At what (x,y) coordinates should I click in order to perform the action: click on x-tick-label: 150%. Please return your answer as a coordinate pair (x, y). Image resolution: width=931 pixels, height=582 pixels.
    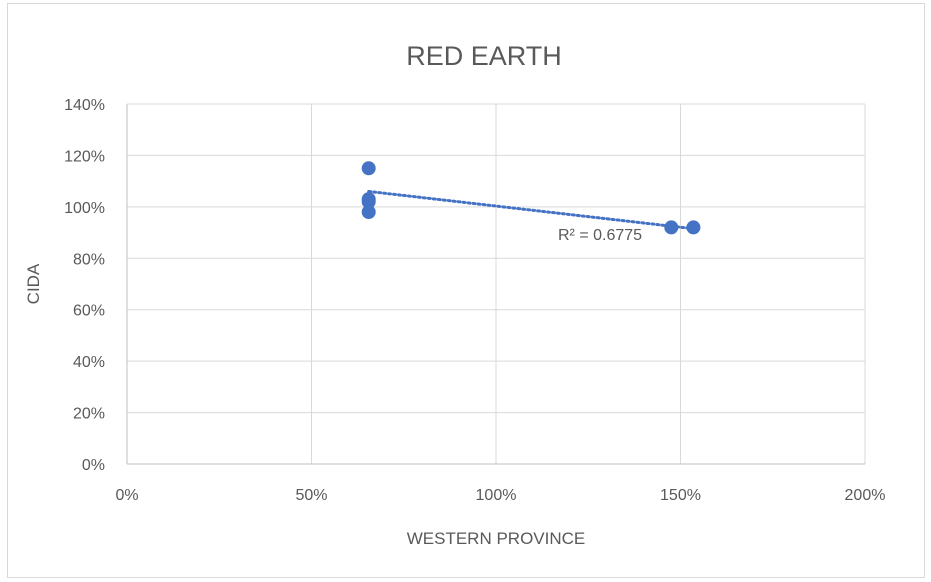
    Looking at the image, I should click on (680, 495).